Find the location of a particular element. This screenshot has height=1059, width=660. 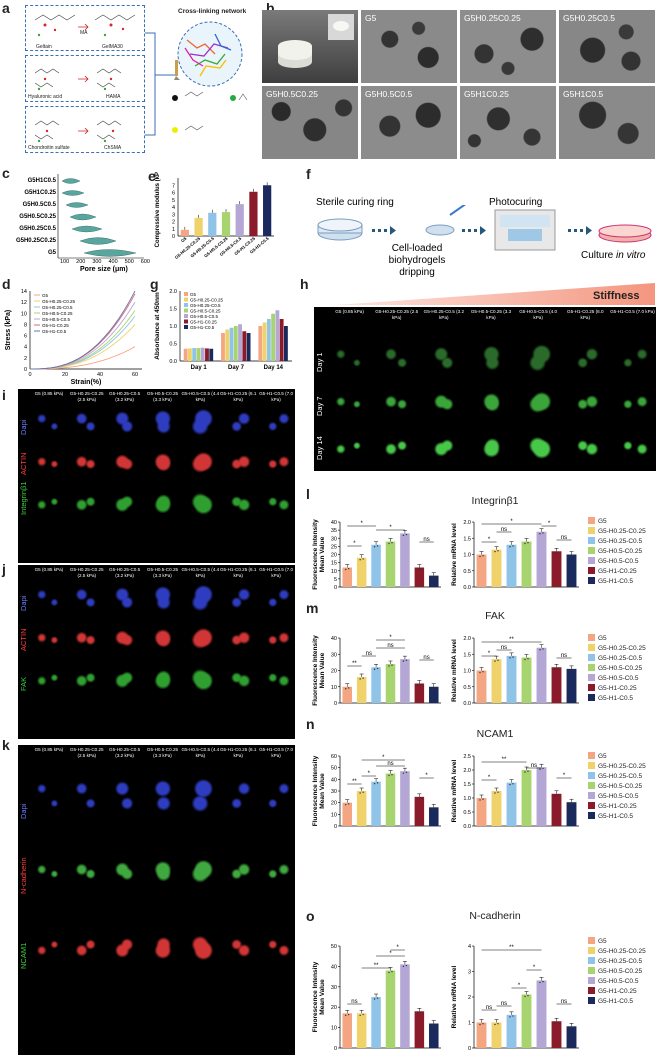

panel-label-k: k is located at coordinates (6, 745).